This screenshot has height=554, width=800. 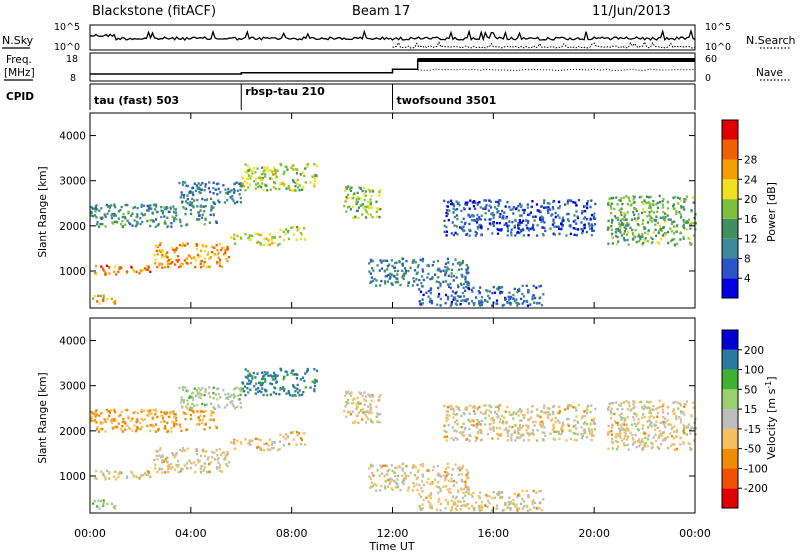 I want to click on time-tick-2: 08:00, so click(x=292, y=533).